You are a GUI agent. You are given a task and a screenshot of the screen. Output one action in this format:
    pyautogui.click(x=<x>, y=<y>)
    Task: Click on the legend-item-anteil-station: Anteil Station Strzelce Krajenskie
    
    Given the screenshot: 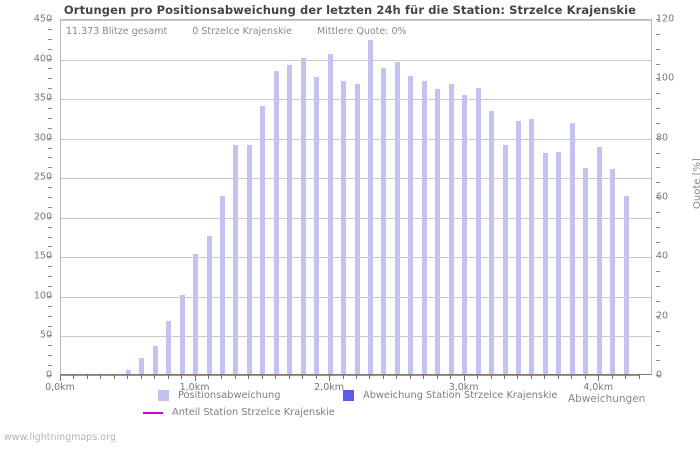 What is the action you would take?
    pyautogui.click(x=239, y=412)
    